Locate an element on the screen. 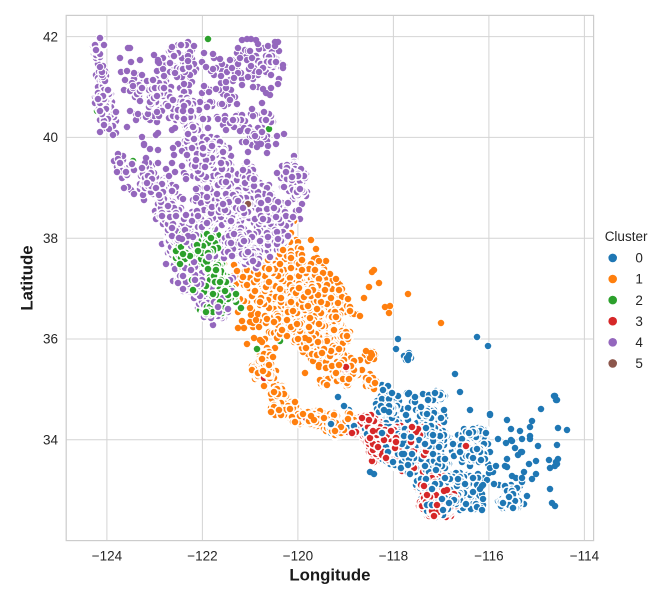  svg-text: −120 is located at coordinates (298, 555).